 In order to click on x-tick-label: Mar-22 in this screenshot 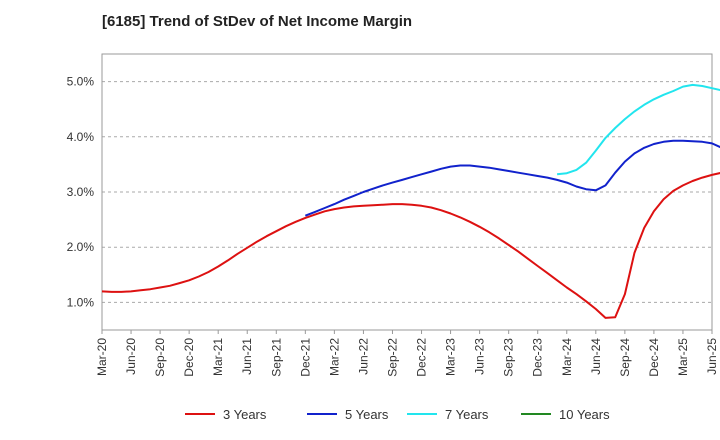, I will do `click(334, 357)`.